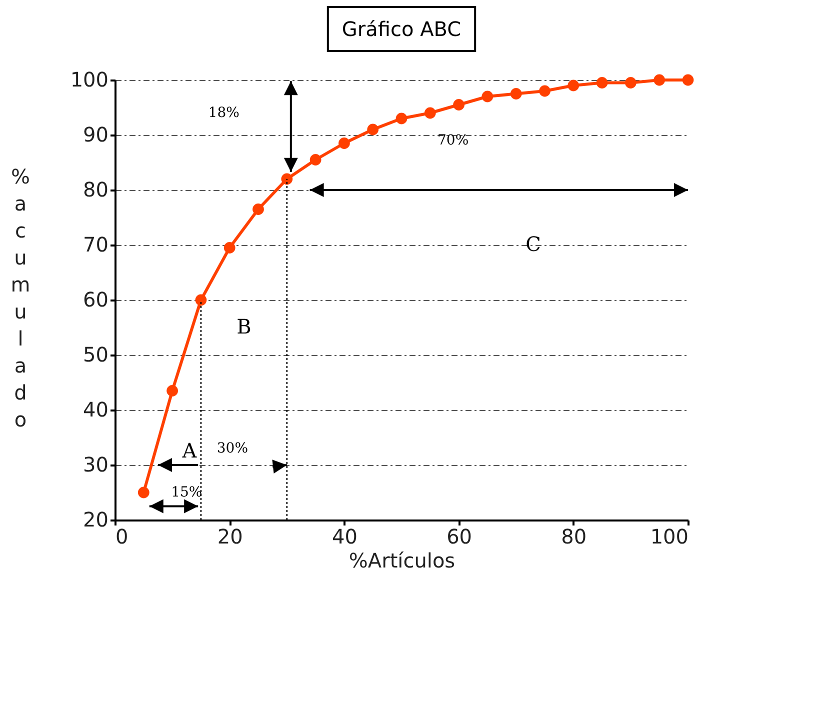 The width and height of the screenshot is (833, 711). Describe the element at coordinates (453, 140) in the screenshot. I see `annotation: 70%` at that location.